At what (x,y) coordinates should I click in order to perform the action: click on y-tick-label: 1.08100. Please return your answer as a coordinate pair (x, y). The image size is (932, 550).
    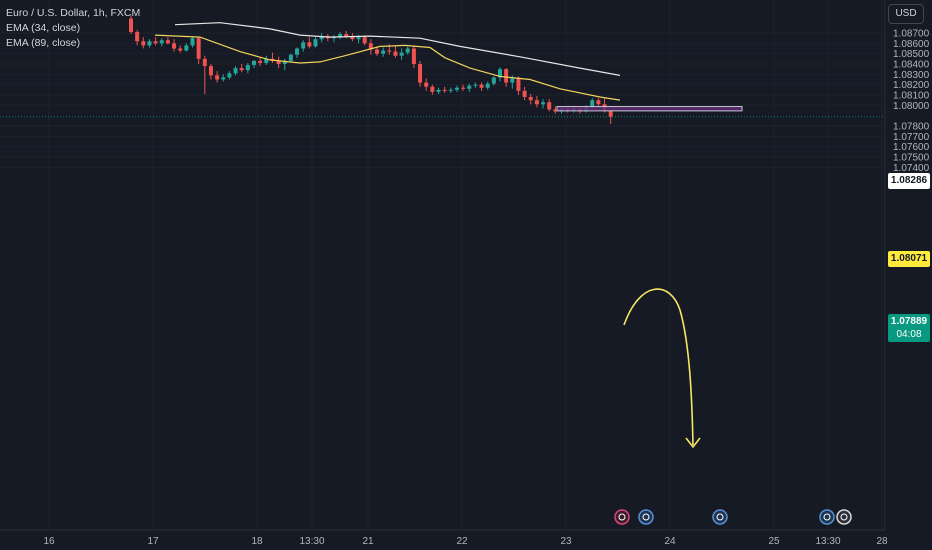
    Looking at the image, I should click on (911, 95).